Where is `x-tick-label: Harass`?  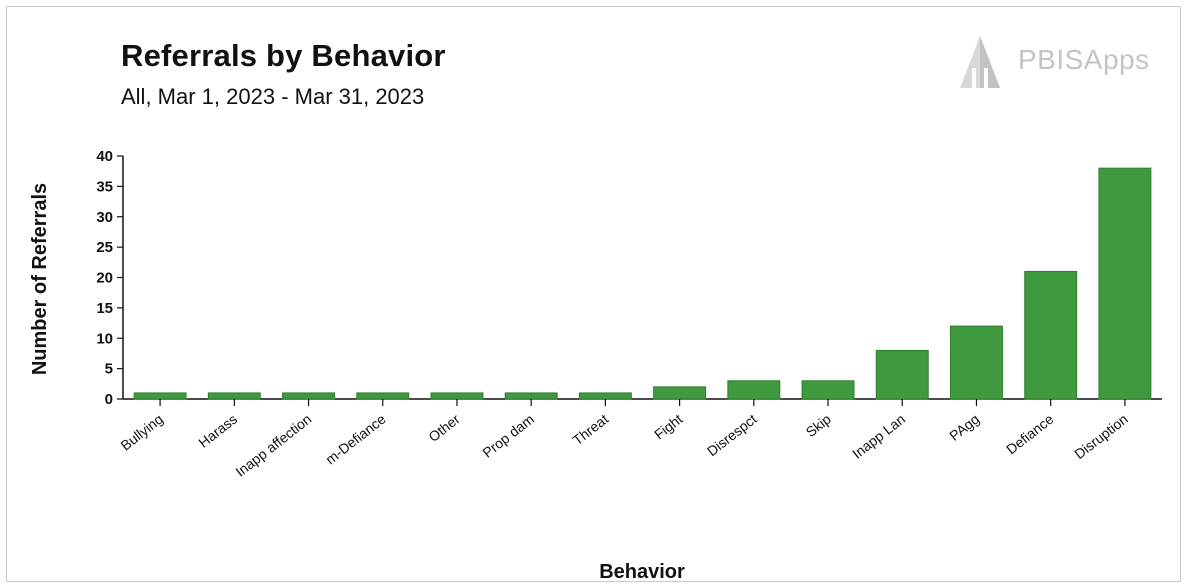 x-tick-label: Harass is located at coordinates (217, 431).